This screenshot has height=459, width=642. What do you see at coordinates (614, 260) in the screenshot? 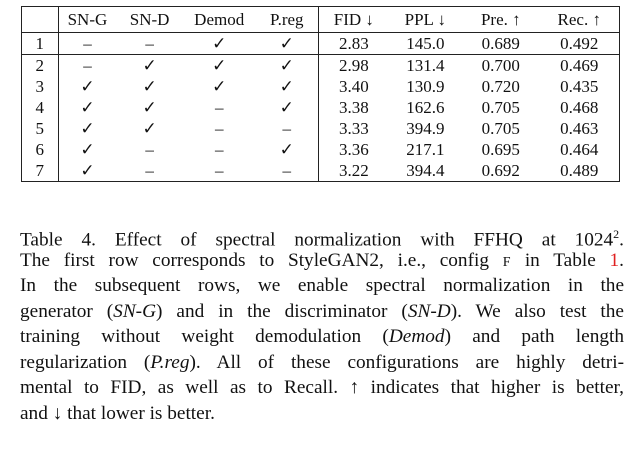
I see `table-reference-link: 1` at bounding box center [614, 260].